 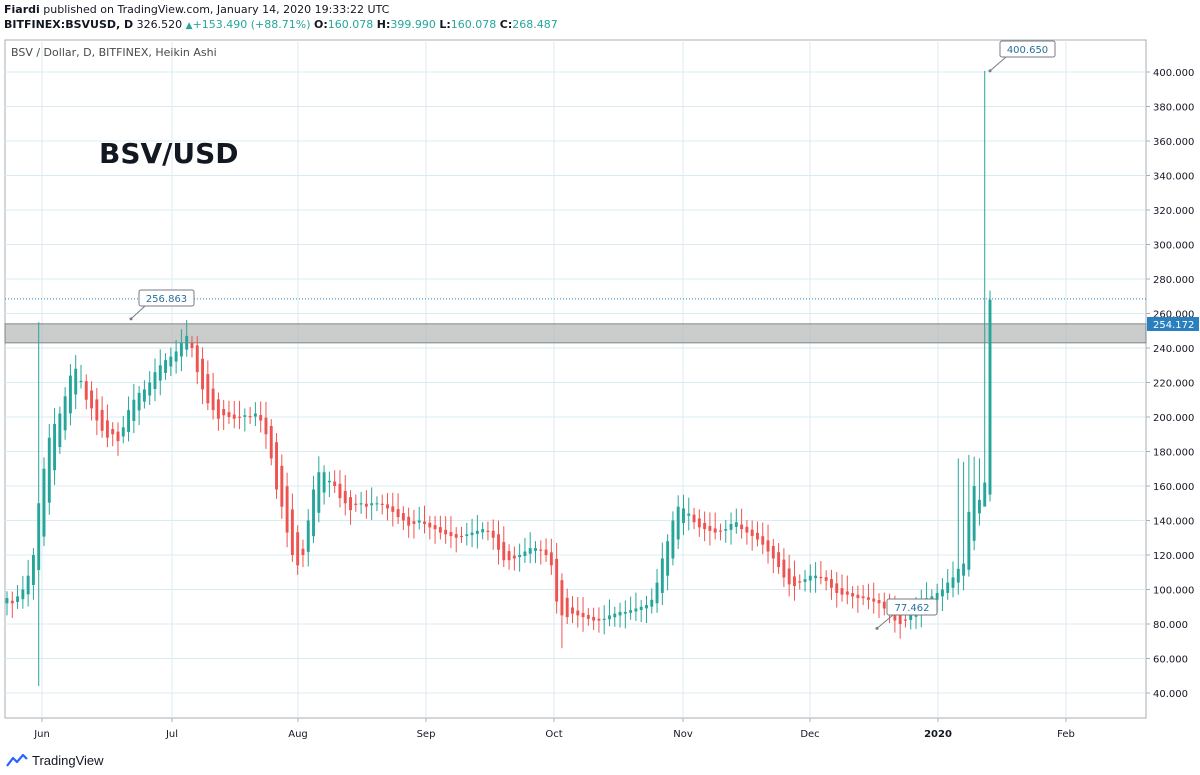 I want to click on tradingview-logo-icon, so click(x=17, y=760).